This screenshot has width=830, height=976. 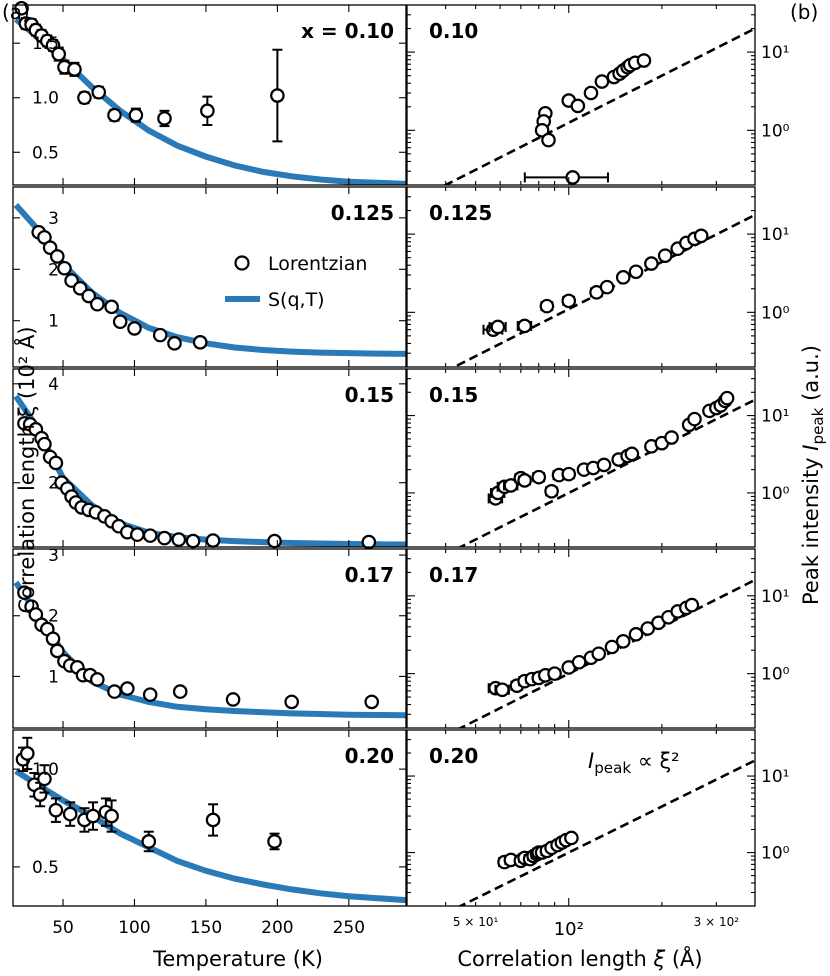 I want to click on panel-tag: 0.125, so click(x=460, y=213).